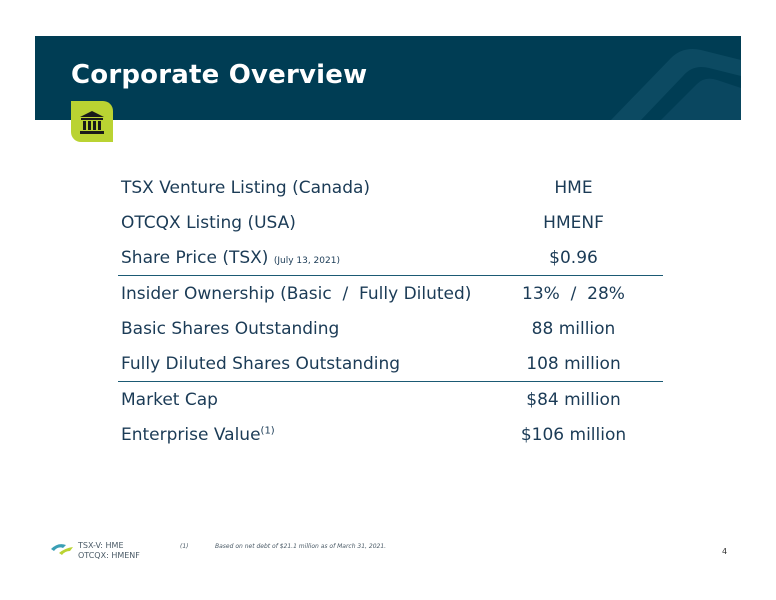 The height and width of the screenshot is (600, 776). What do you see at coordinates (195, 257) in the screenshot?
I see `row-label: Share Price (TSX)` at bounding box center [195, 257].